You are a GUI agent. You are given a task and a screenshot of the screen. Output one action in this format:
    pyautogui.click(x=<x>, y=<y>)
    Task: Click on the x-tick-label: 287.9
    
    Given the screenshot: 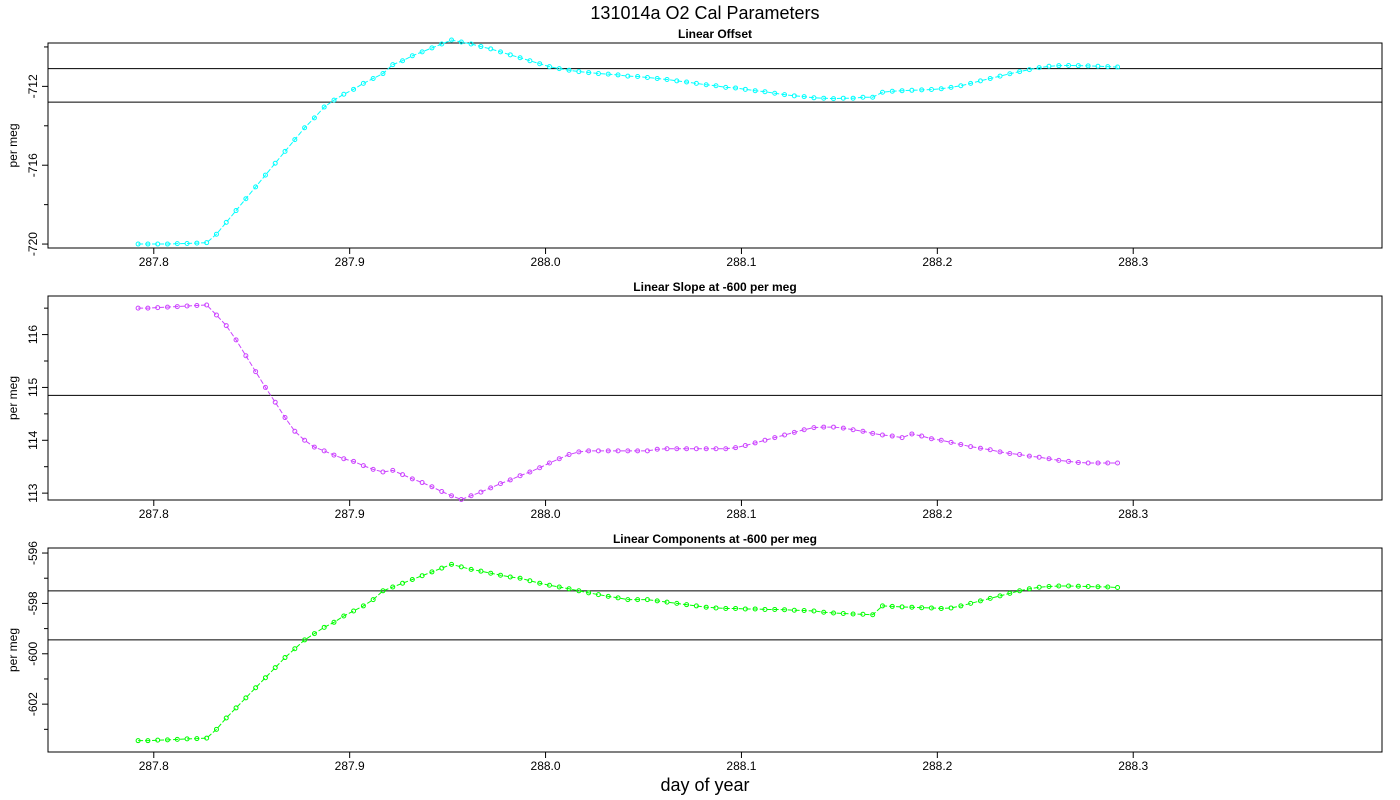 What is the action you would take?
    pyautogui.click(x=350, y=766)
    